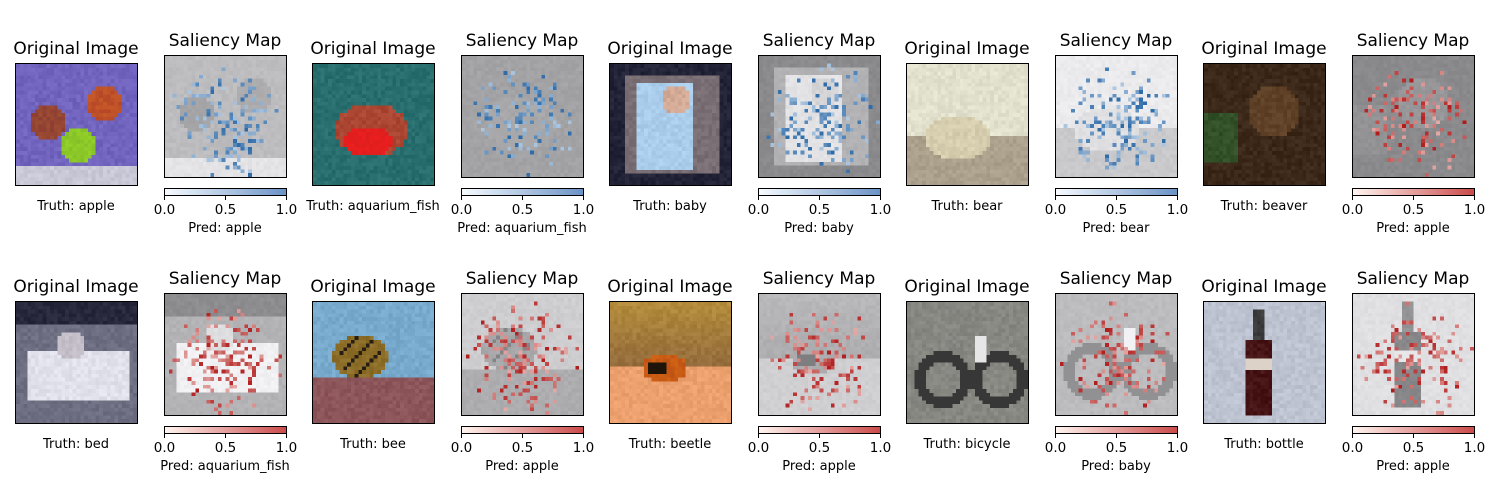 Image resolution: width=1500 pixels, height=500 pixels. I want to click on truth-label: Truth: bear, so click(967, 206).